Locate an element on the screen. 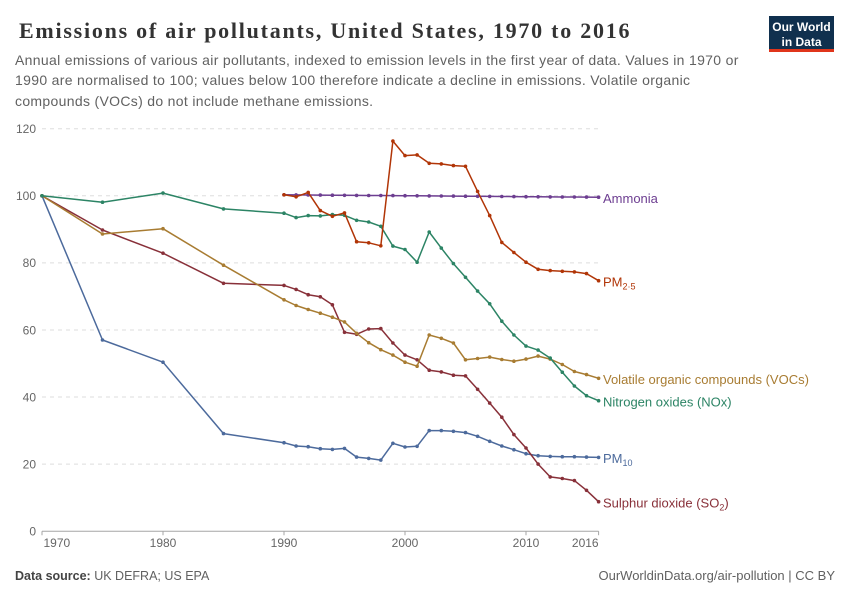 The image size is (850, 600). svg-text: 20 is located at coordinates (30, 464).